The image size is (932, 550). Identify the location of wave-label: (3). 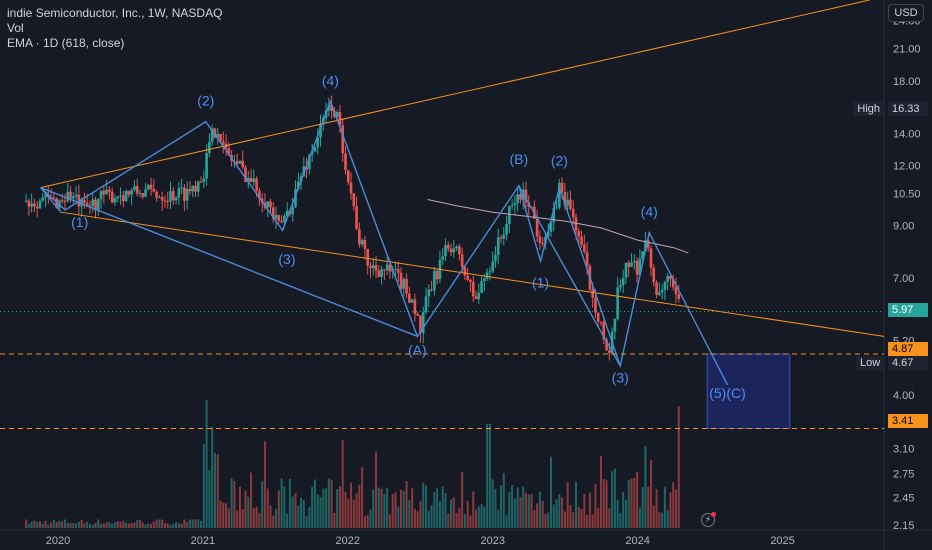
(620, 377).